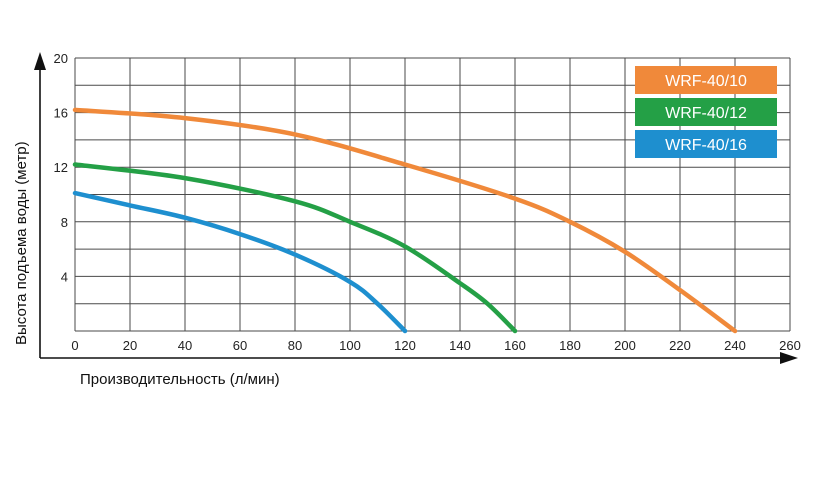  I want to click on x-tick-label: 120, so click(405, 345).